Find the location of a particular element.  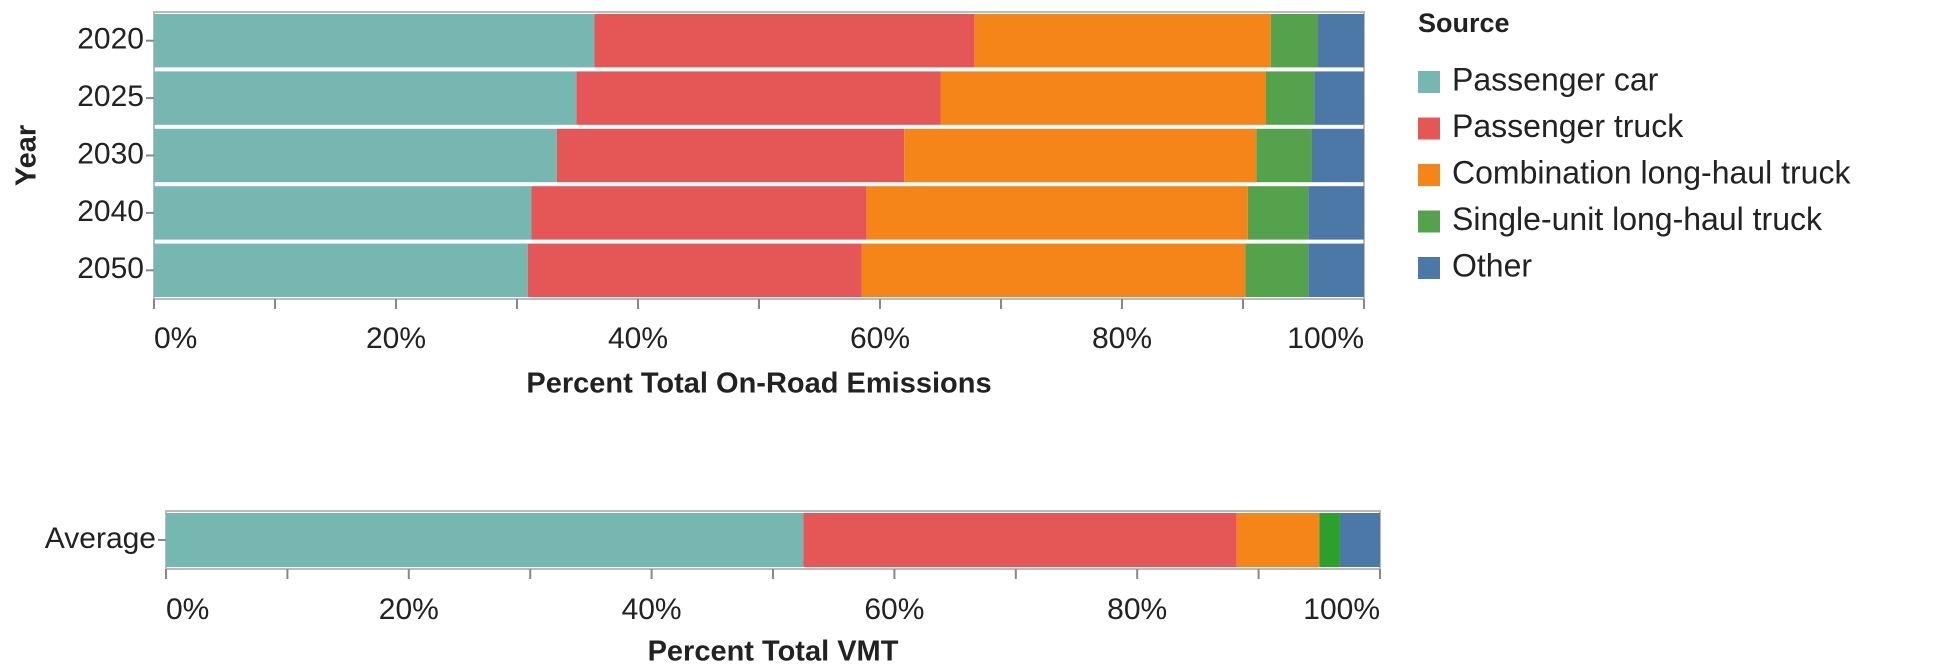

y-axis-title: Year is located at coordinates (27, 155).